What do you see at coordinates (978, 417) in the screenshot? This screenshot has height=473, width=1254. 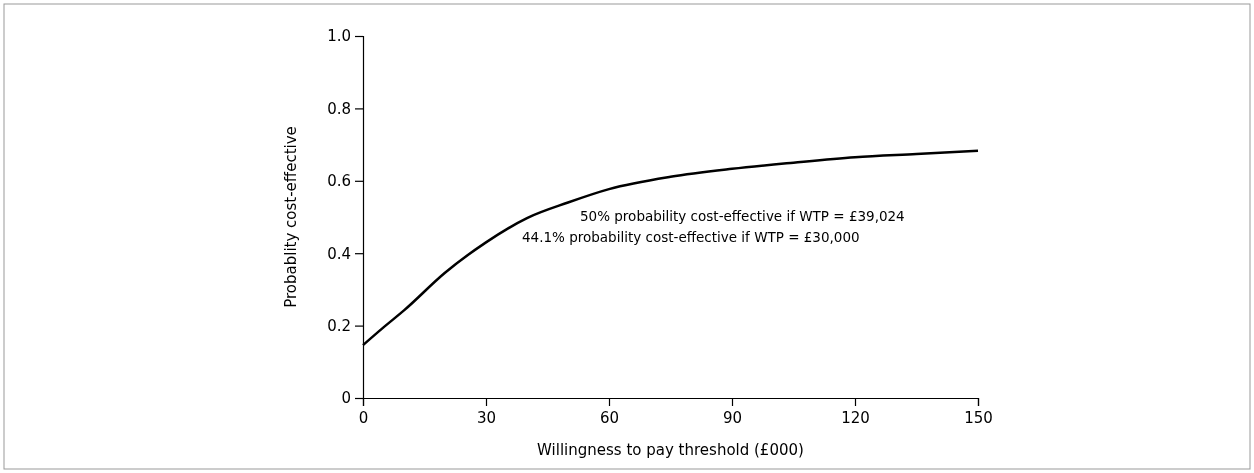 I see `x-tick-label: 150` at bounding box center [978, 417].